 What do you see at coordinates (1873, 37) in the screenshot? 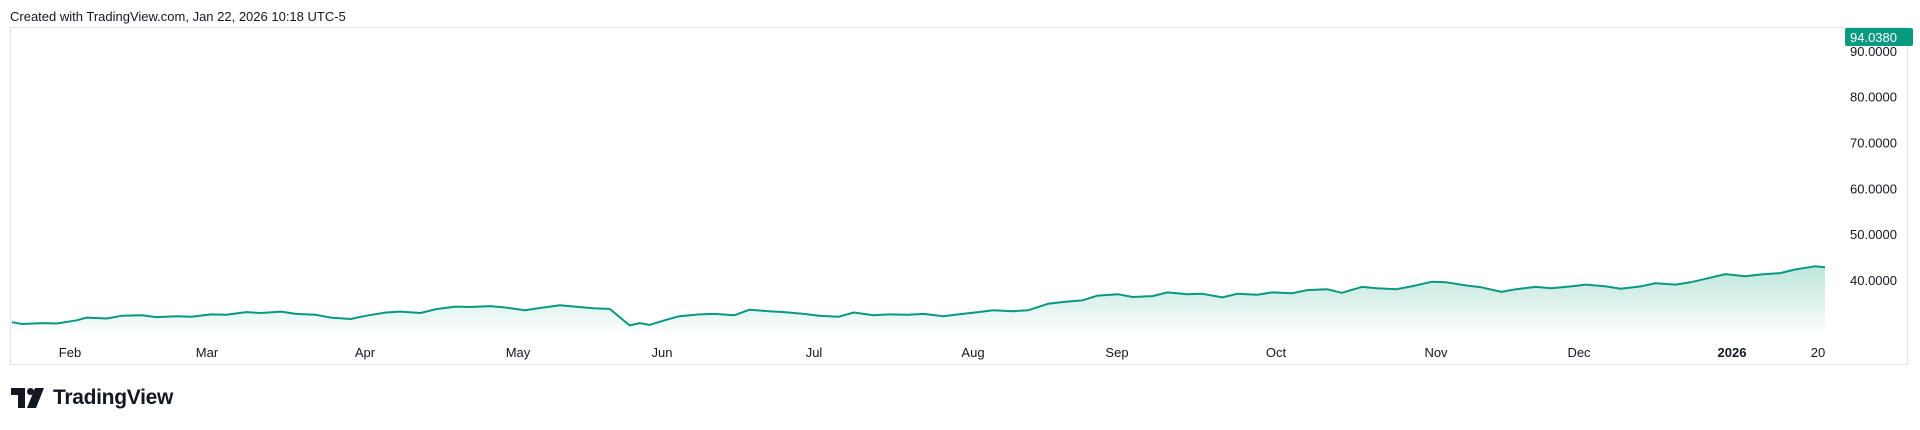
I see `last-price-label: 94.0380` at bounding box center [1873, 37].